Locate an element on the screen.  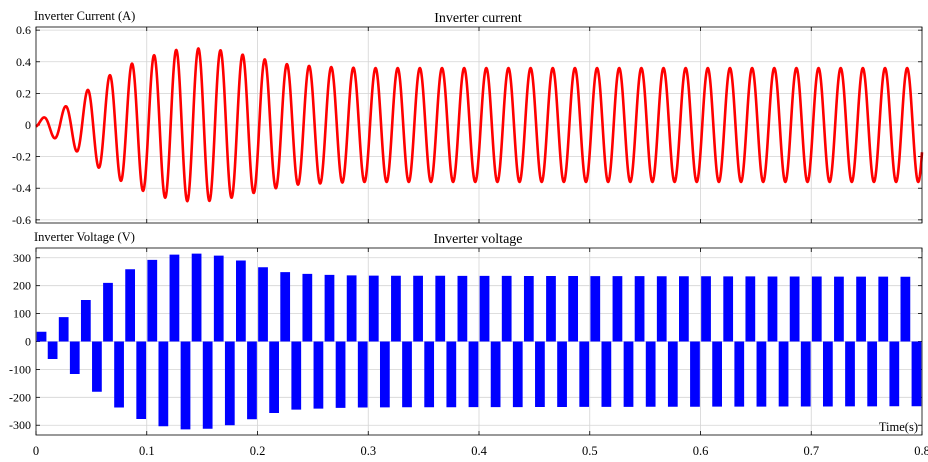
voltage-ytick-label: -100 is located at coordinates (20, 369).